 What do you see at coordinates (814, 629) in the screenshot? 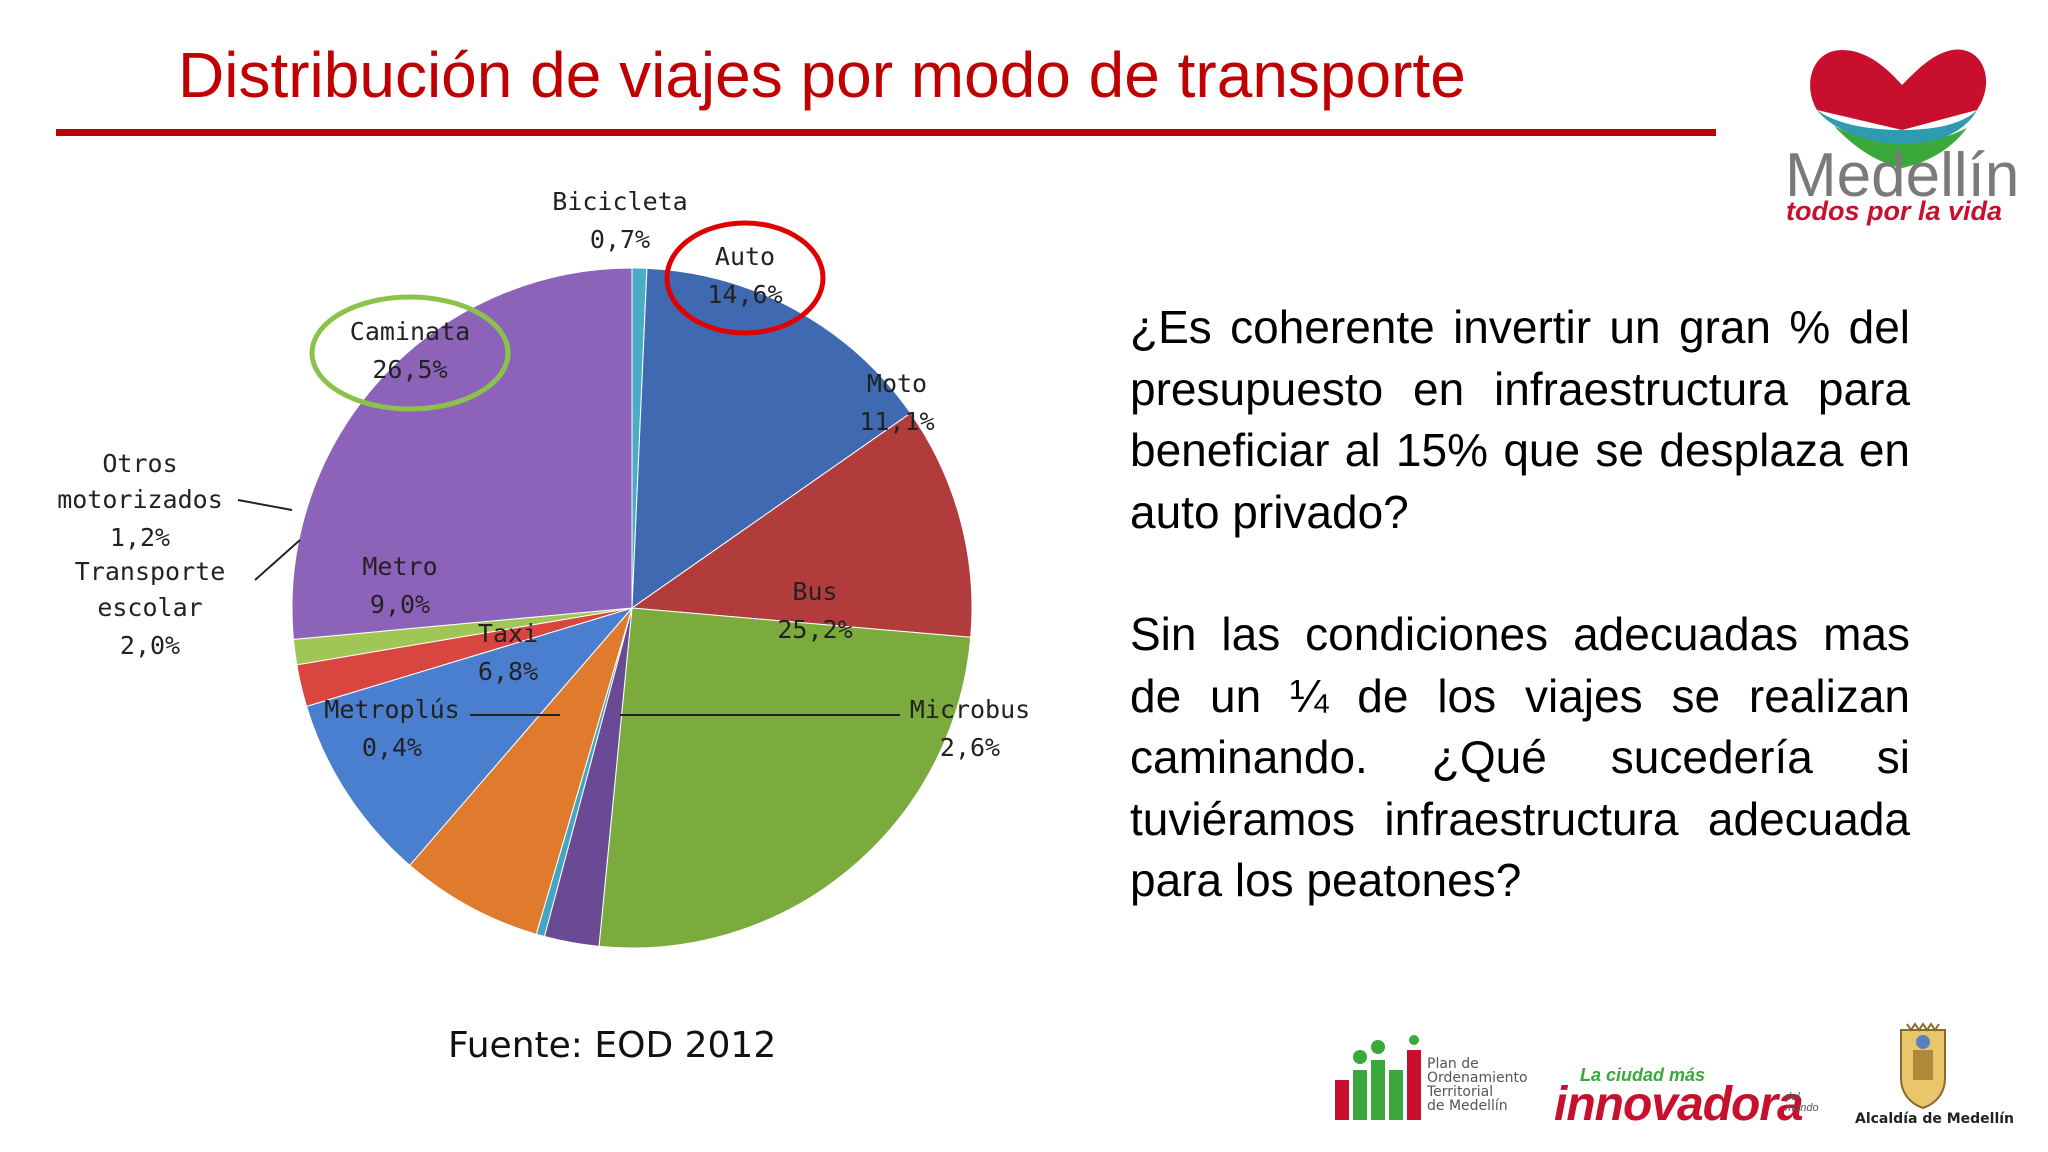
I see `slice-value-bus: 25,2%` at bounding box center [814, 629].